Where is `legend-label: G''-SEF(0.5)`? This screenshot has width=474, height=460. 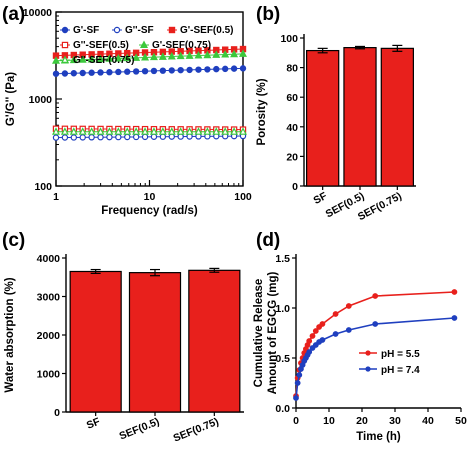 legend-label: G''-SEF(0.5) is located at coordinates (101, 45).